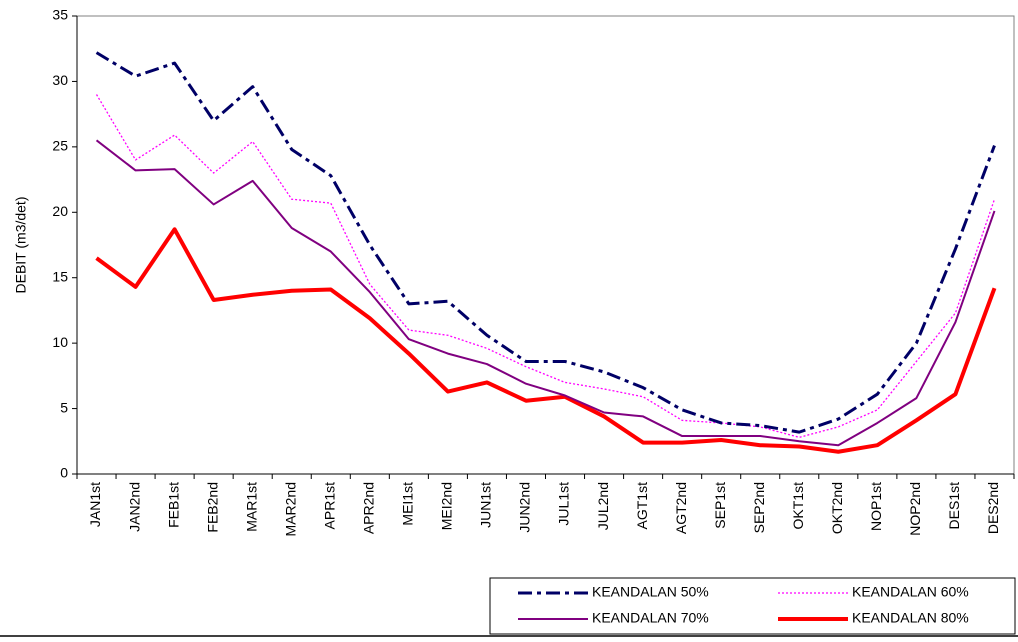  I want to click on x-tick-label: OKT1st, so click(798, 506).